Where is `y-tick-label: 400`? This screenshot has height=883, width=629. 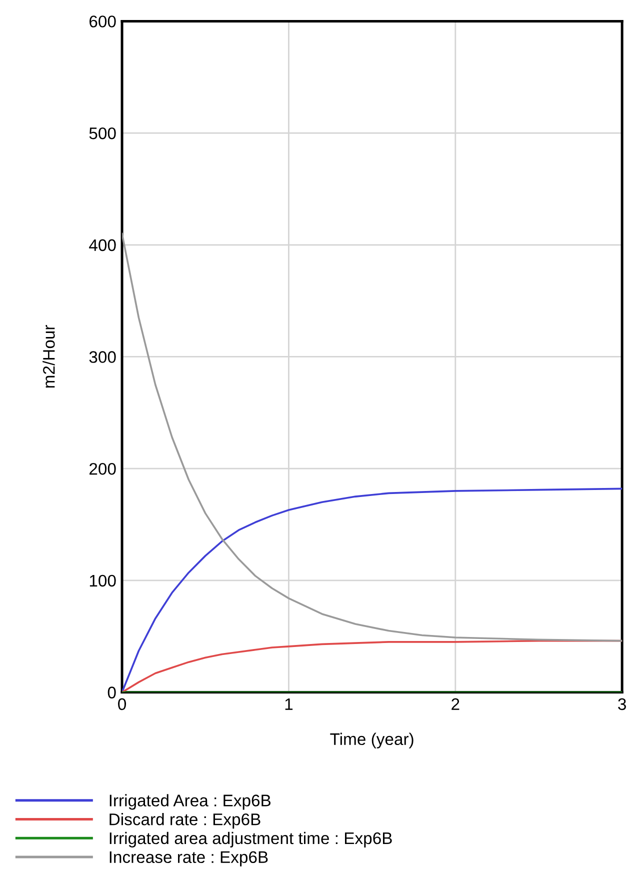 y-tick-label: 400 is located at coordinates (102, 245).